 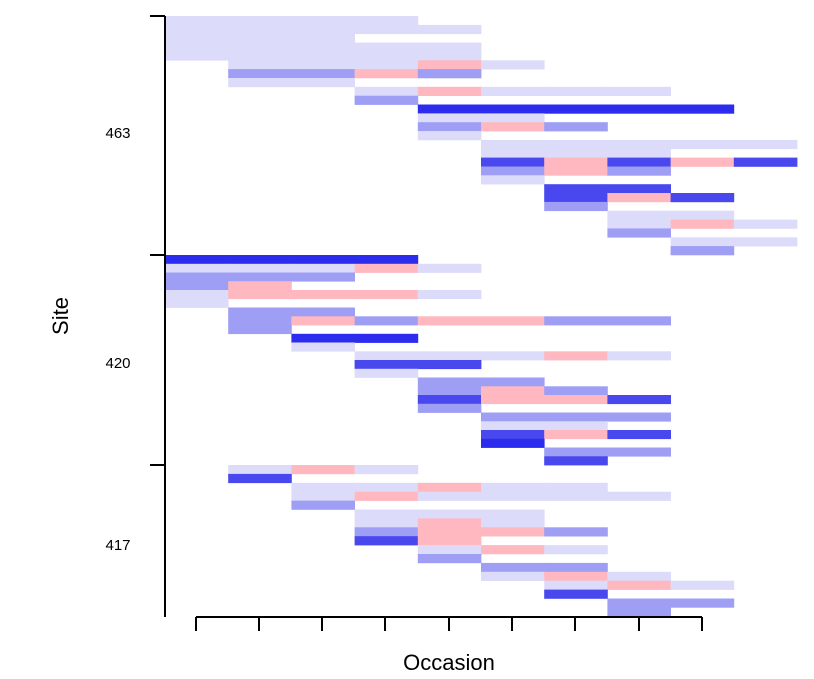 What do you see at coordinates (117, 339) in the screenshot?
I see `y-tick-labels: 463 420 417` at bounding box center [117, 339].